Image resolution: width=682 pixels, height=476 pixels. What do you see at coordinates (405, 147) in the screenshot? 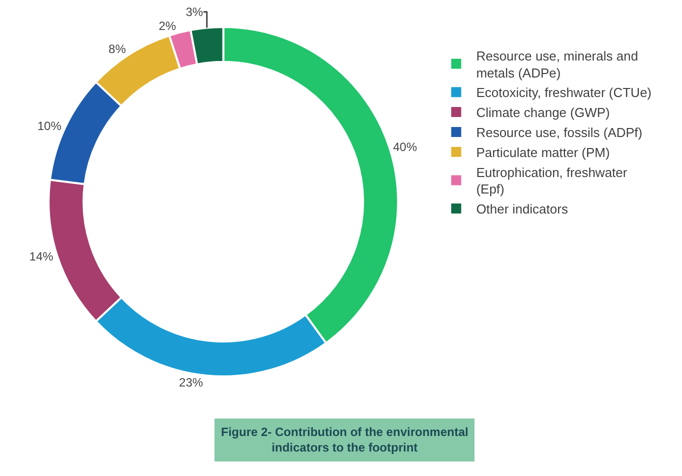
I see `data-label: 40%` at bounding box center [405, 147].